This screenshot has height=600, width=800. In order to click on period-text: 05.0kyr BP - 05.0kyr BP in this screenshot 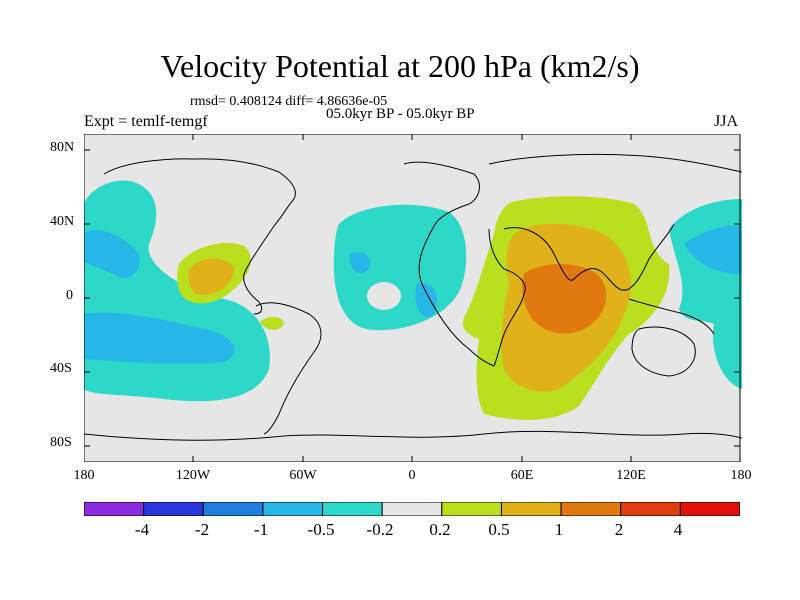, I will do `click(400, 114)`.